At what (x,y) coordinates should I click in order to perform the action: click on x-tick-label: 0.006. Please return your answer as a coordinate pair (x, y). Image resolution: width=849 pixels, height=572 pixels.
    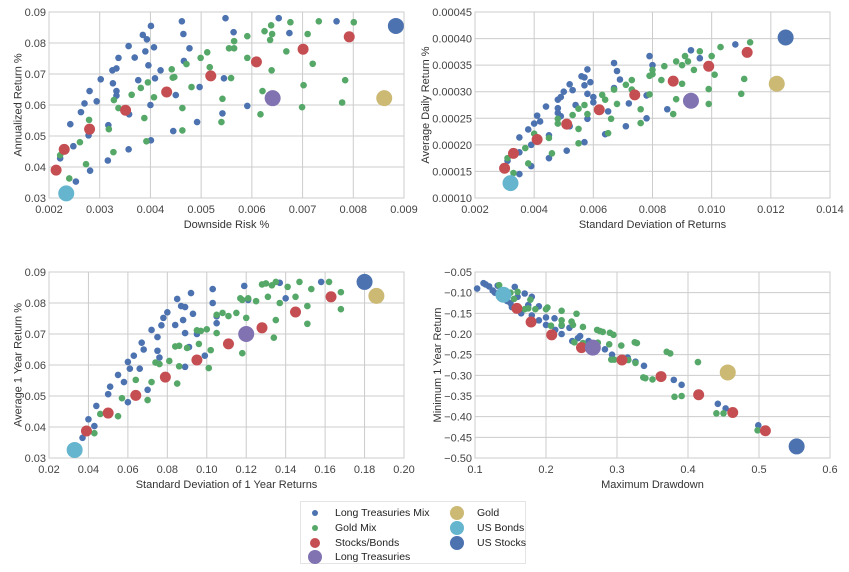
    Looking at the image, I should click on (594, 210).